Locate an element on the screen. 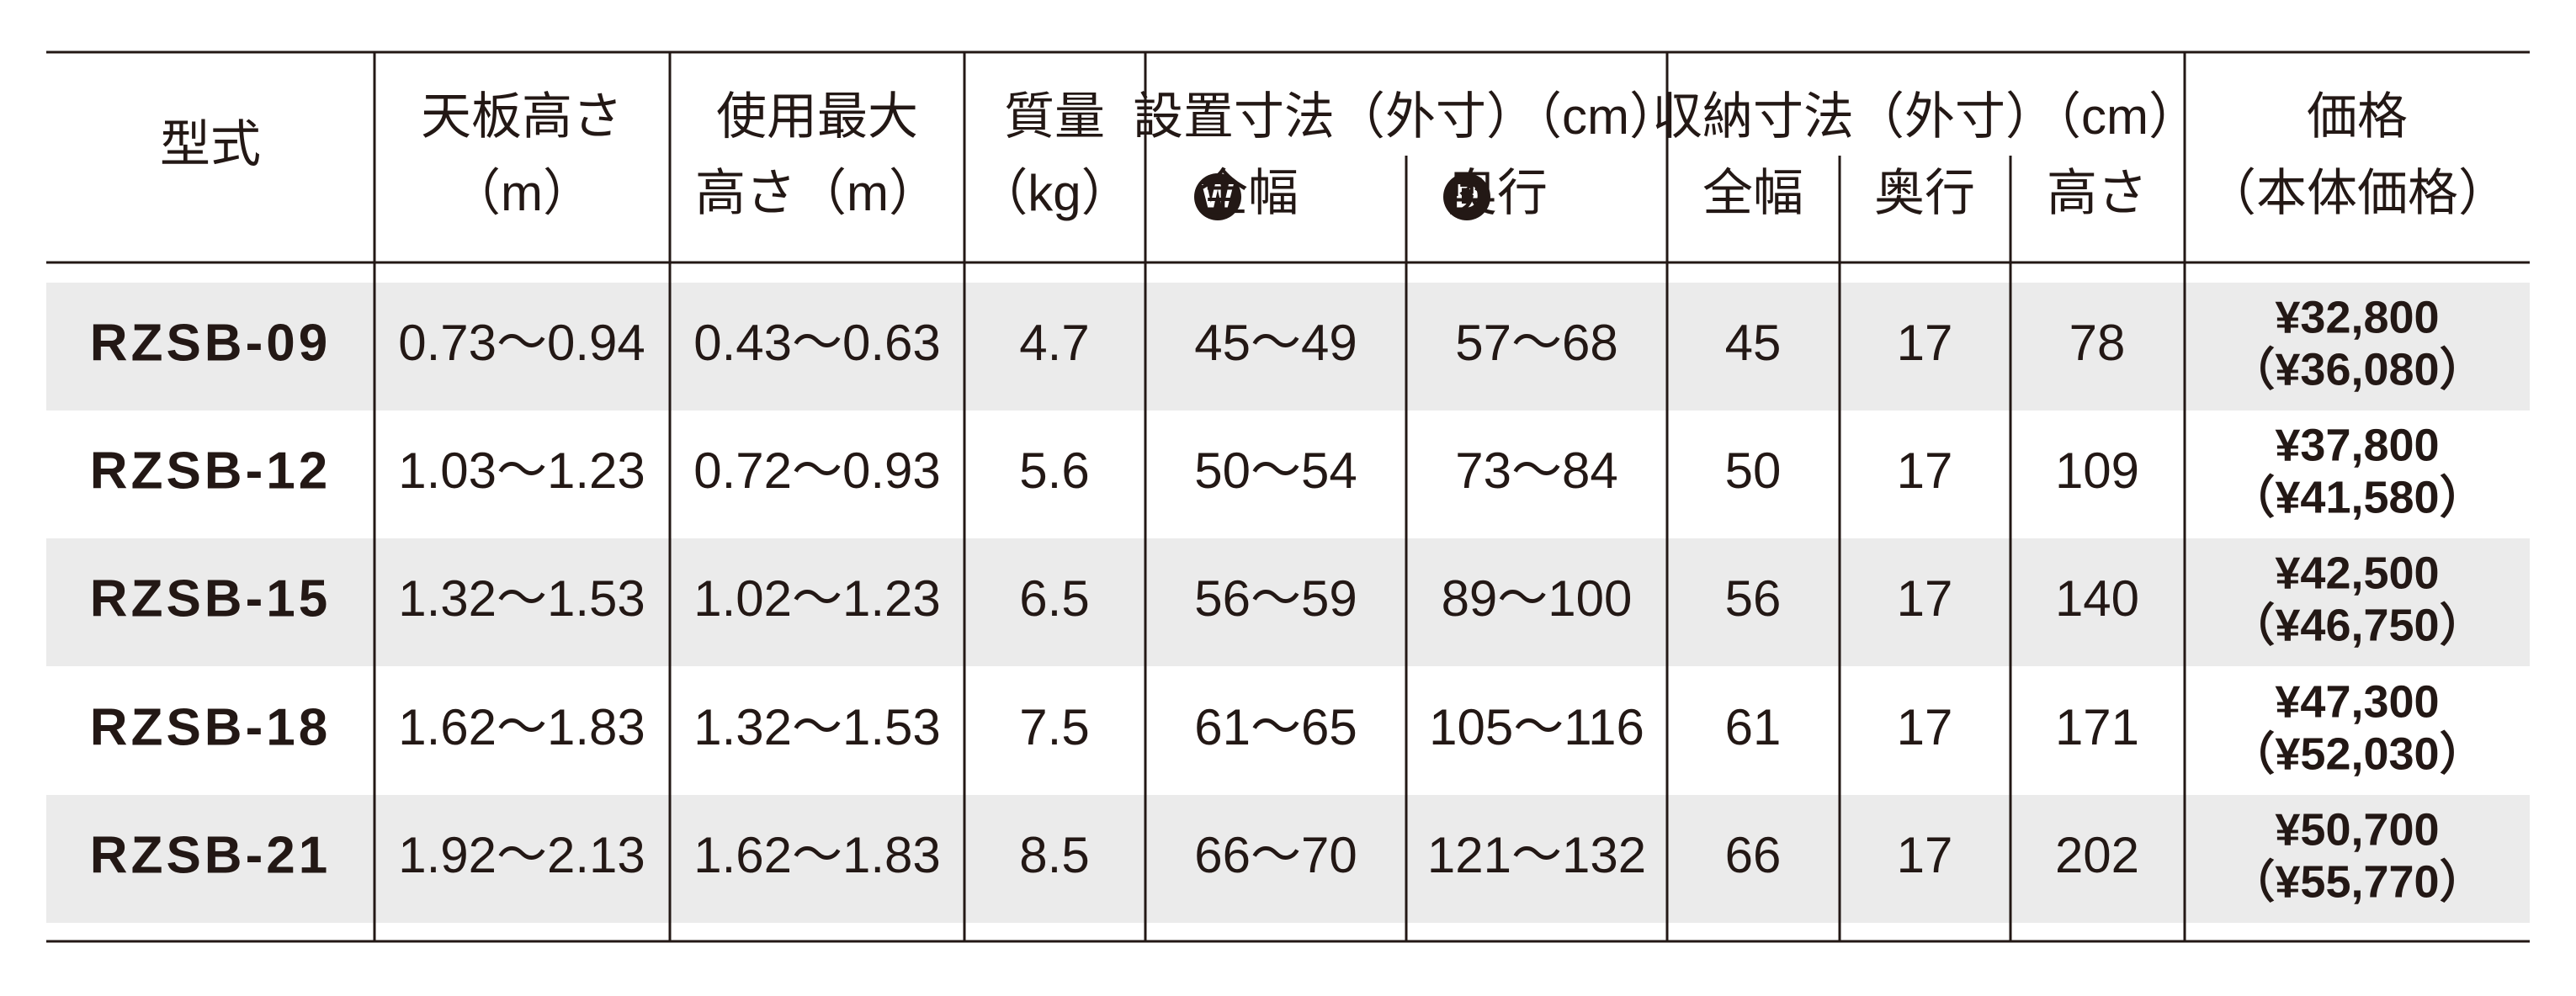 The height and width of the screenshot is (996, 2576). header: （kg） is located at coordinates (1054, 193).